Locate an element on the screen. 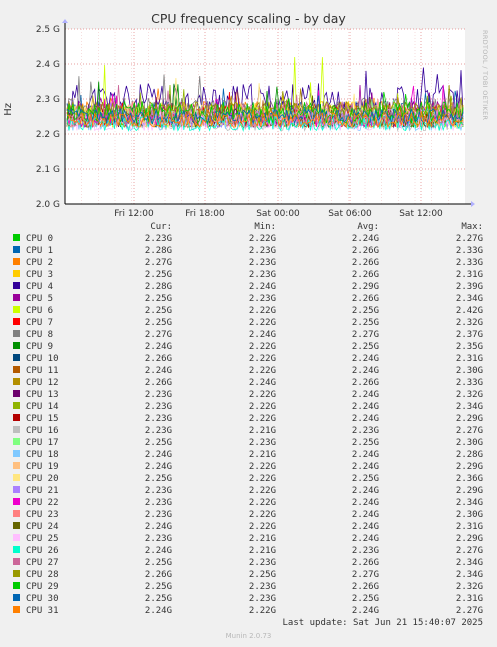  legend-series-name: CPU 18 is located at coordinates (42, 455).